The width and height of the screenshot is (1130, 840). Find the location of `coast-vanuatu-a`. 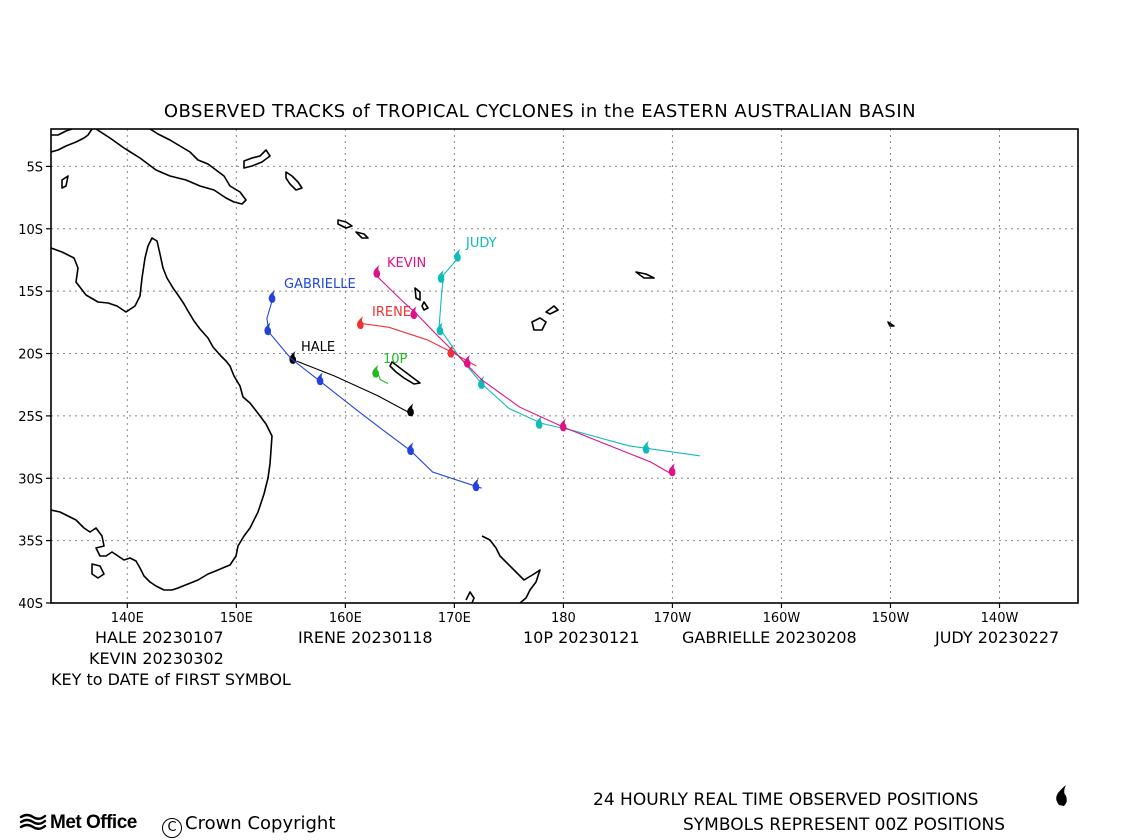

coast-vanuatu-a is located at coordinates (417, 294).